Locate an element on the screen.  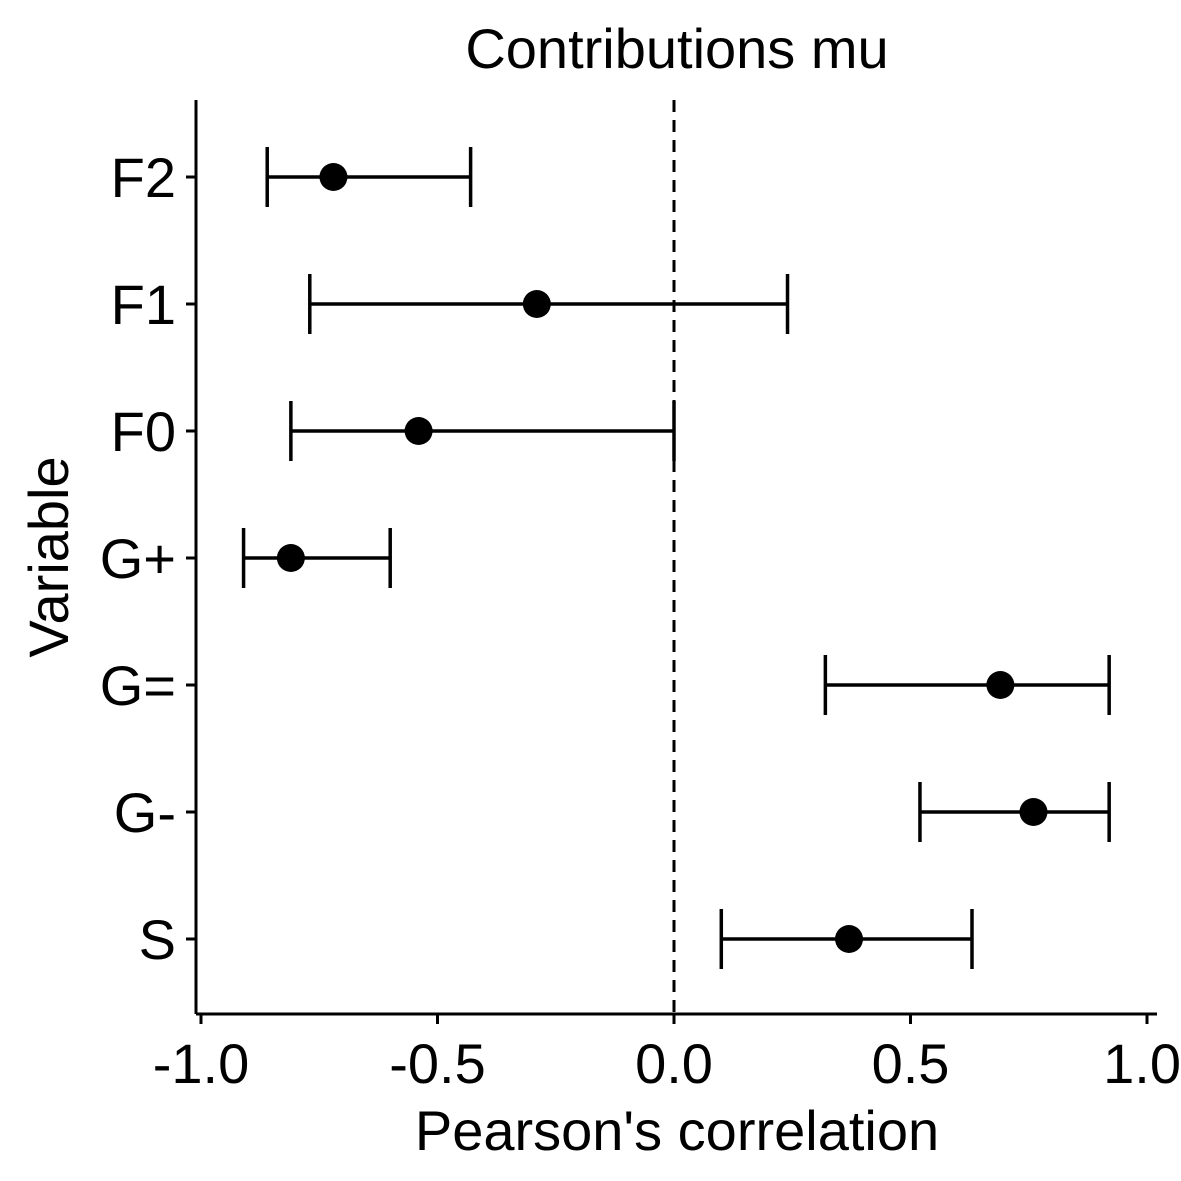
y-tick-label: G+ is located at coordinates (138, 558).